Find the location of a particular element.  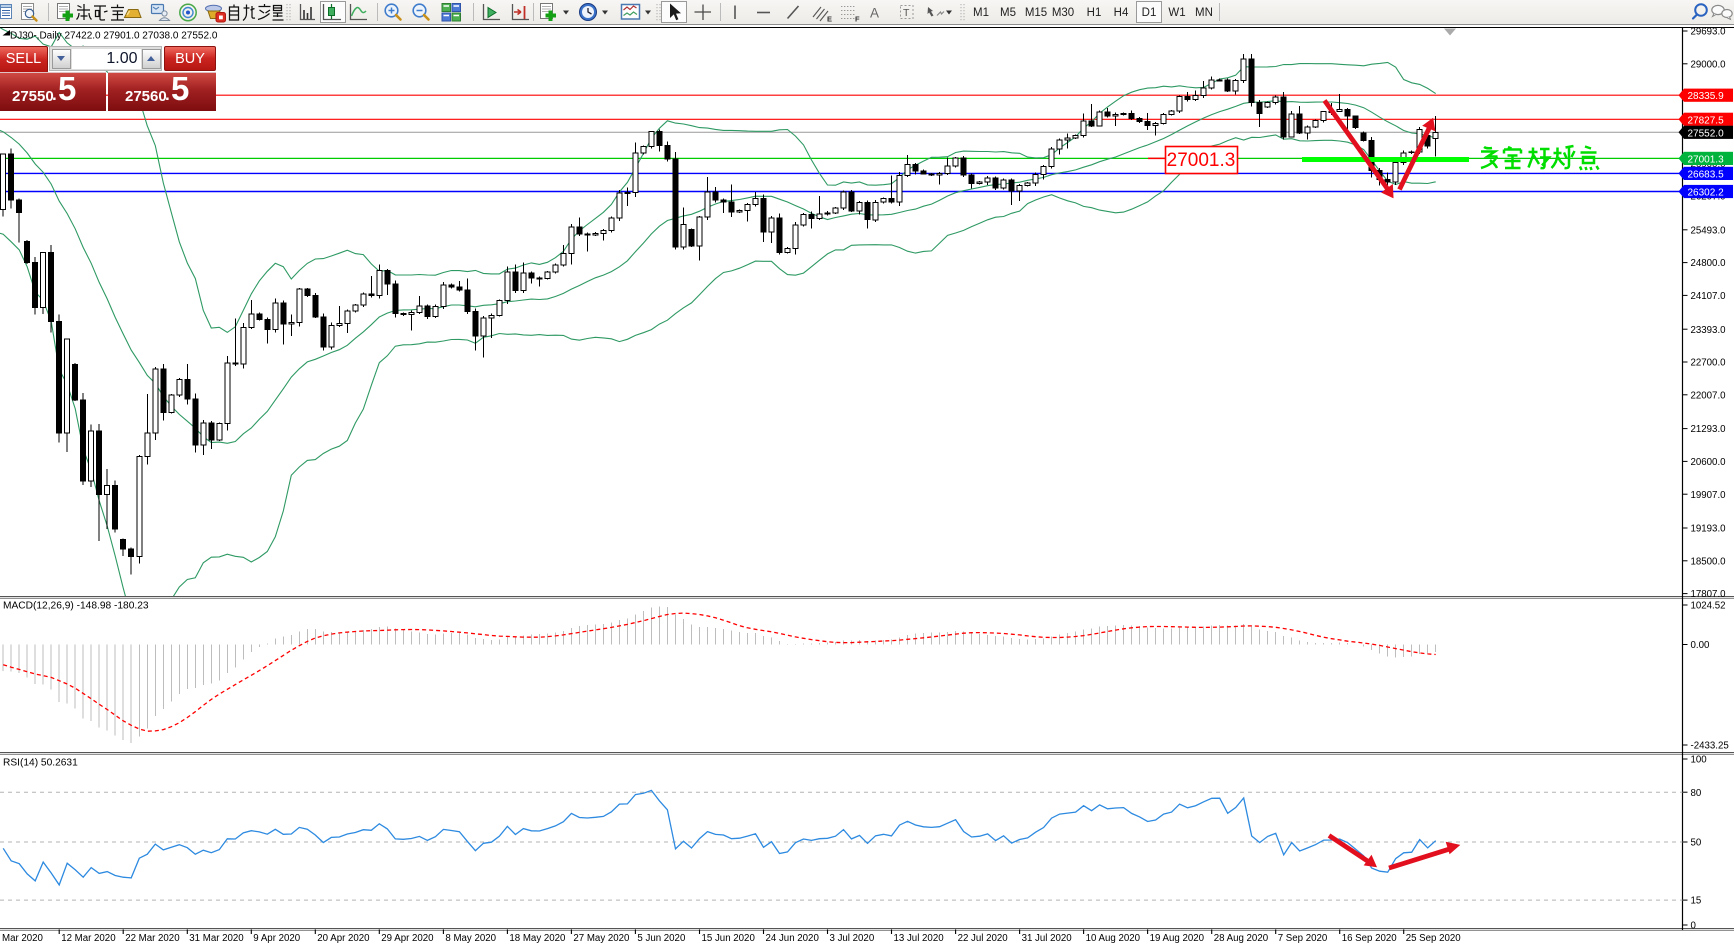

svg-text: H4 is located at coordinates (1121, 13).